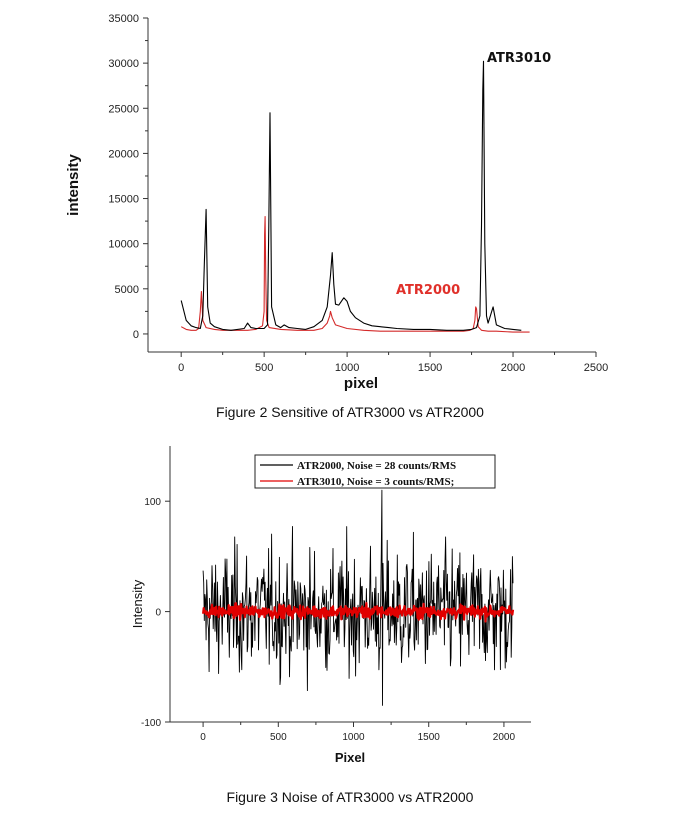 Image resolution: width=700 pixels, height=824 pixels. I want to click on figure-2-y-axis-label: intensity, so click(73, 185).